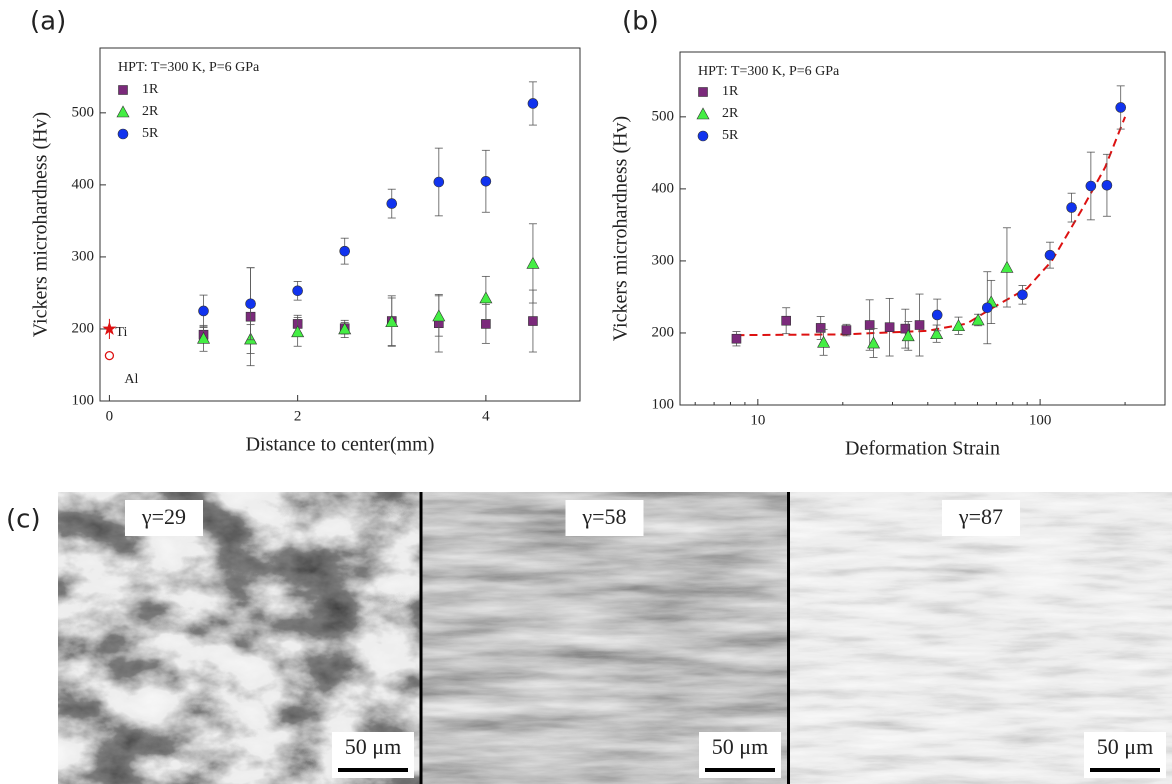 The width and height of the screenshot is (1172, 784). What do you see at coordinates (922, 449) in the screenshot?
I see `x-axis-label: Deformation Strain` at bounding box center [922, 449].